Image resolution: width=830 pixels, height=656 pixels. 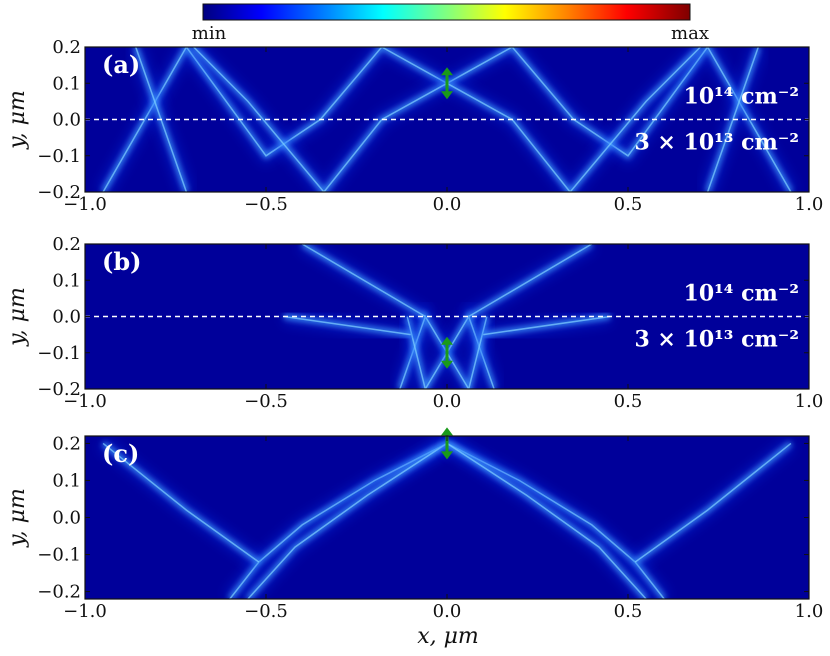 I want to click on colorbar-gradient-bar, so click(x=446, y=12).